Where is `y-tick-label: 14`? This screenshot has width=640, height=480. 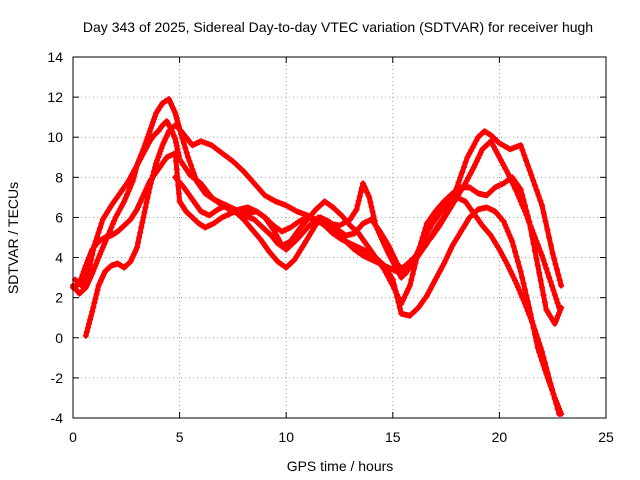
y-tick-label: 14 is located at coordinates (55, 57).